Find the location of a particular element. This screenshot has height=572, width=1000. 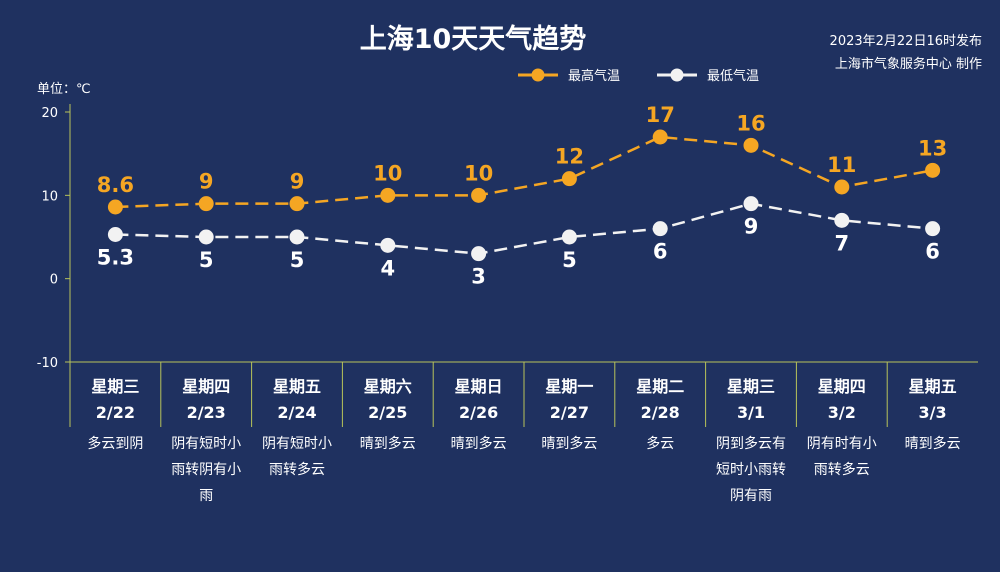

weather-condition-label: 阴到多云有 is located at coordinates (751, 443).